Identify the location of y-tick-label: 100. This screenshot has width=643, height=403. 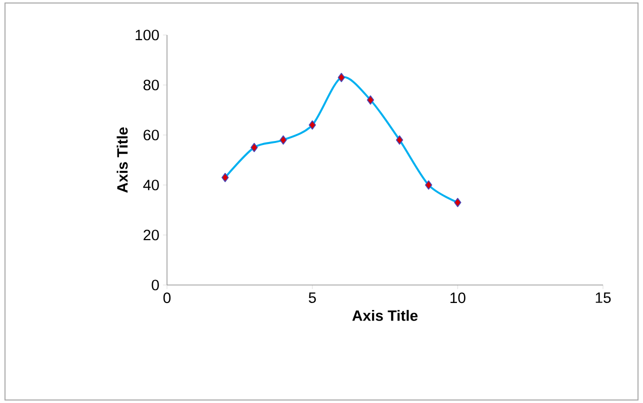
(147, 35).